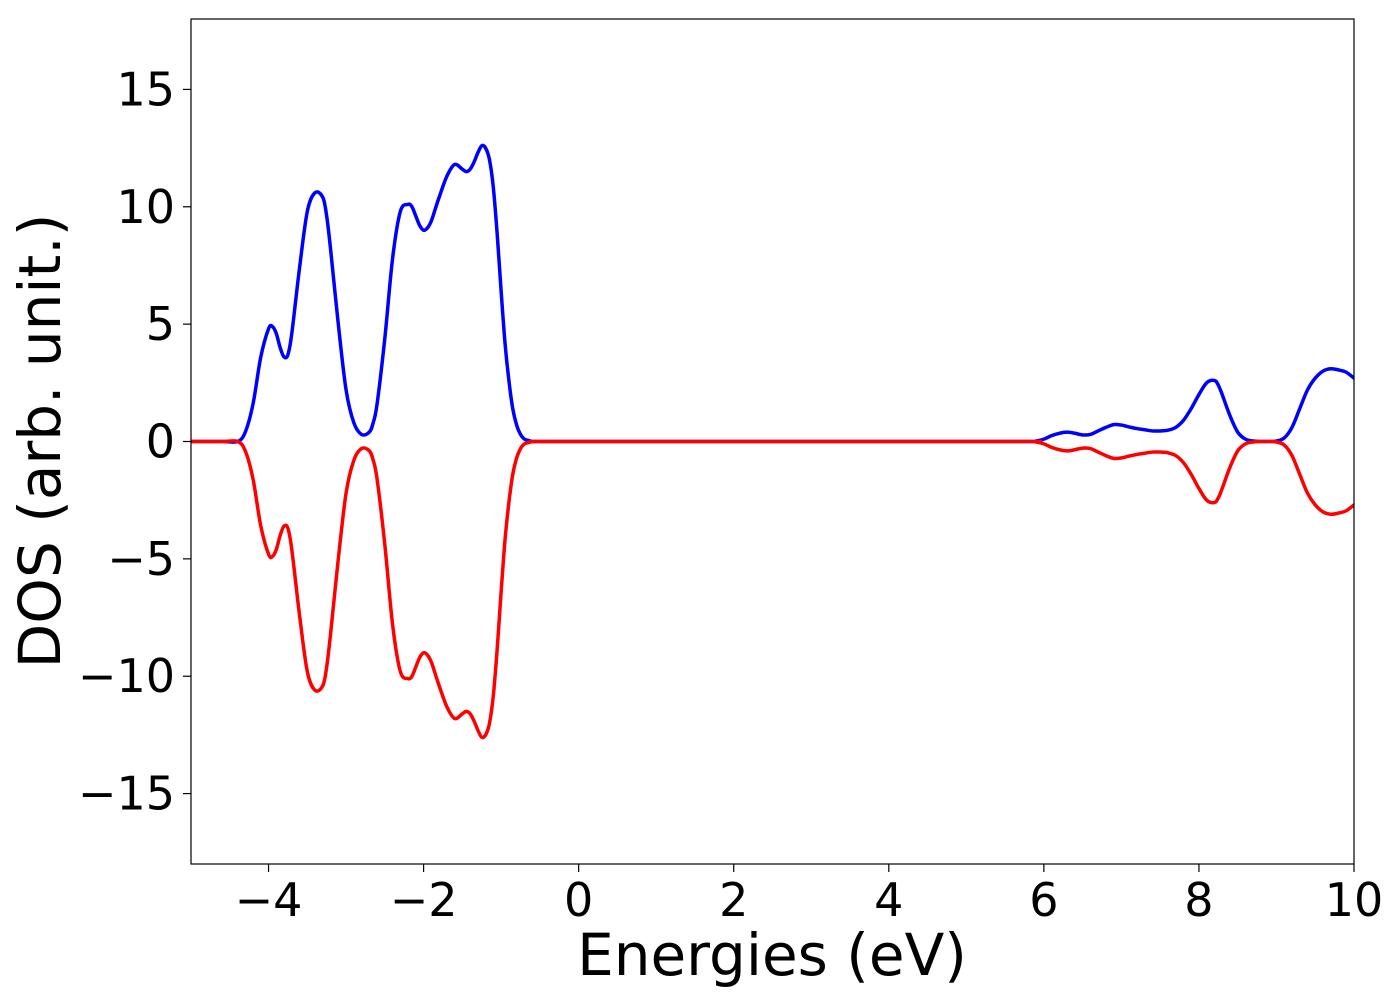 Image resolution: width=1400 pixels, height=1000 pixels. I want to click on x-tick-label: 10, so click(1354, 900).